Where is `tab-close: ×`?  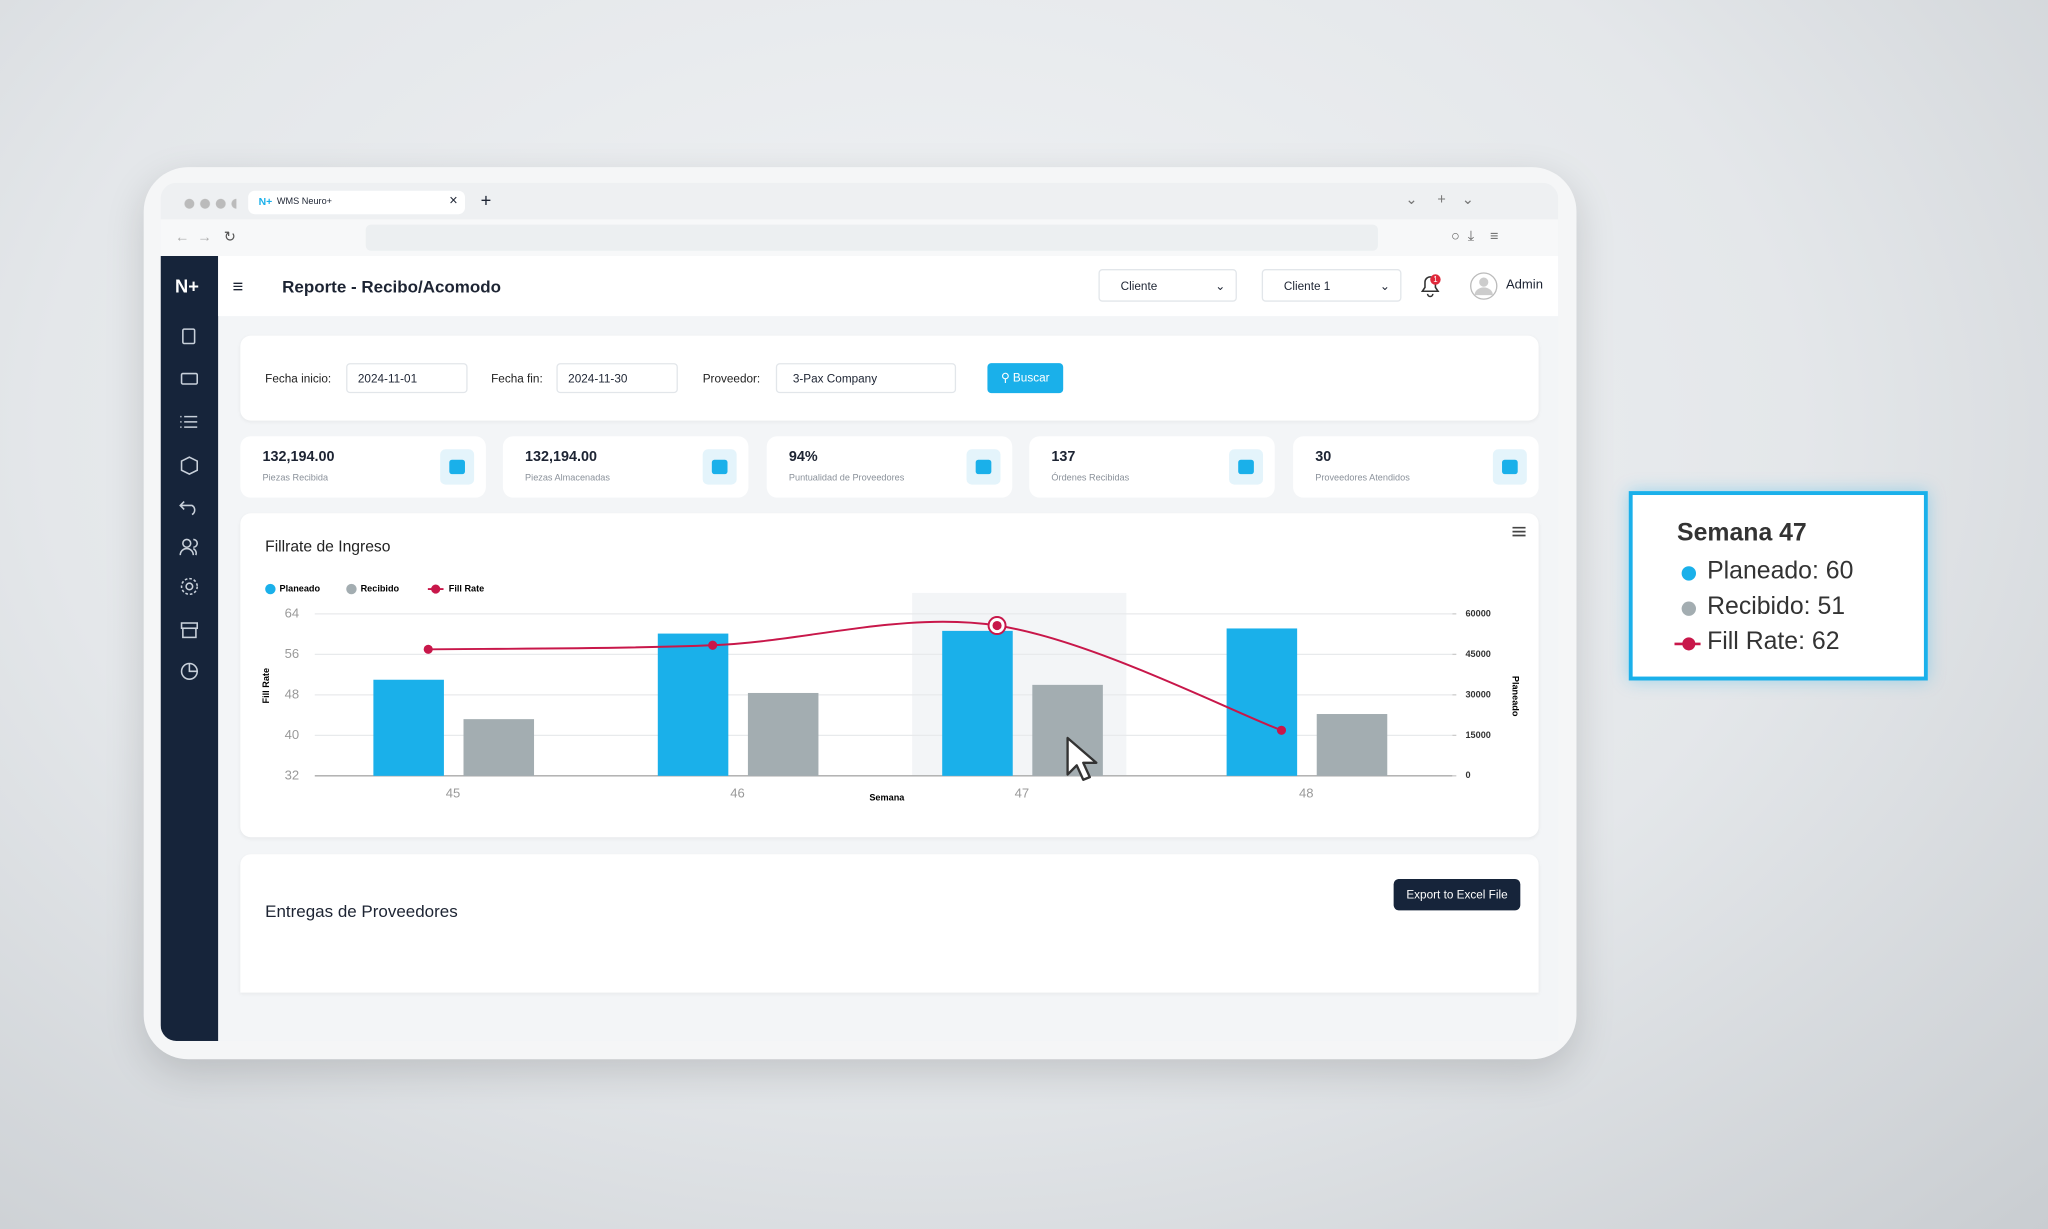
tab-close: × is located at coordinates (453, 201).